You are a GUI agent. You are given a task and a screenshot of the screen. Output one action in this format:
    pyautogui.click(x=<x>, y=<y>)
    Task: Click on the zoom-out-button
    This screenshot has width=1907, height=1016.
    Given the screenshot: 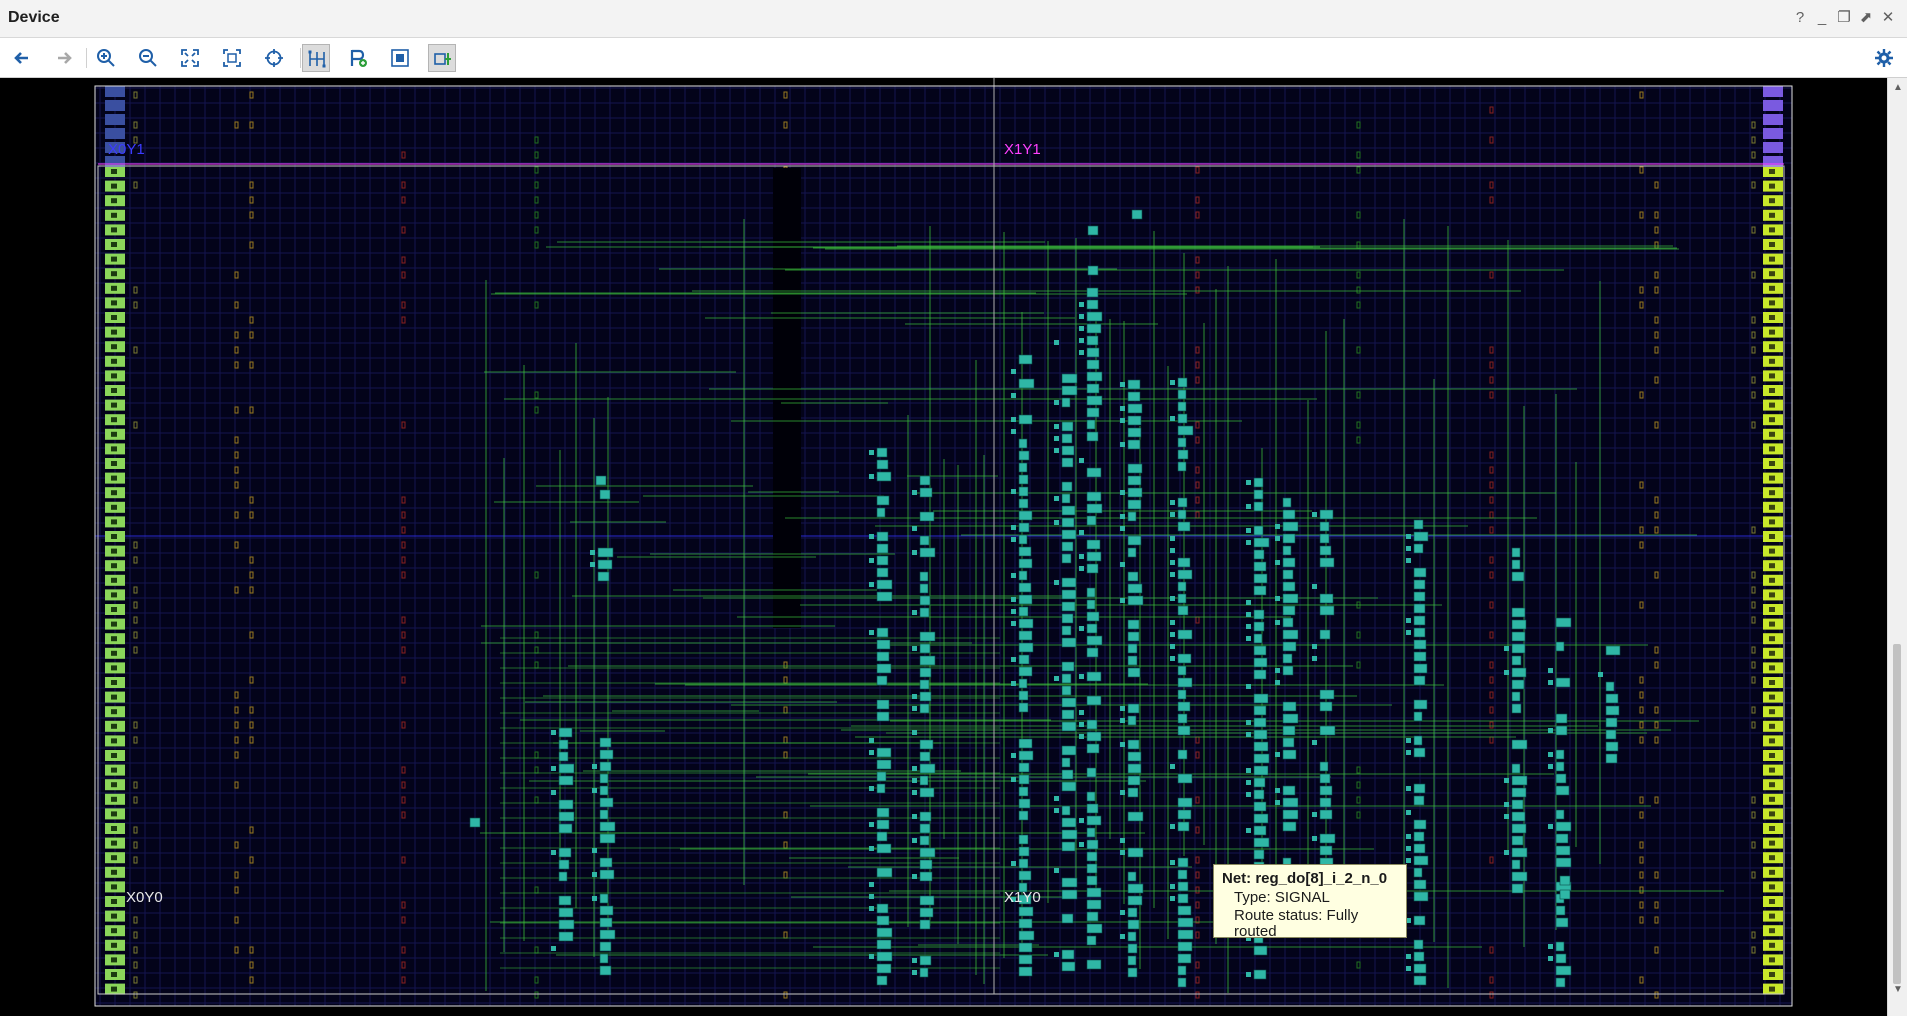 What is the action you would take?
    pyautogui.click(x=148, y=58)
    